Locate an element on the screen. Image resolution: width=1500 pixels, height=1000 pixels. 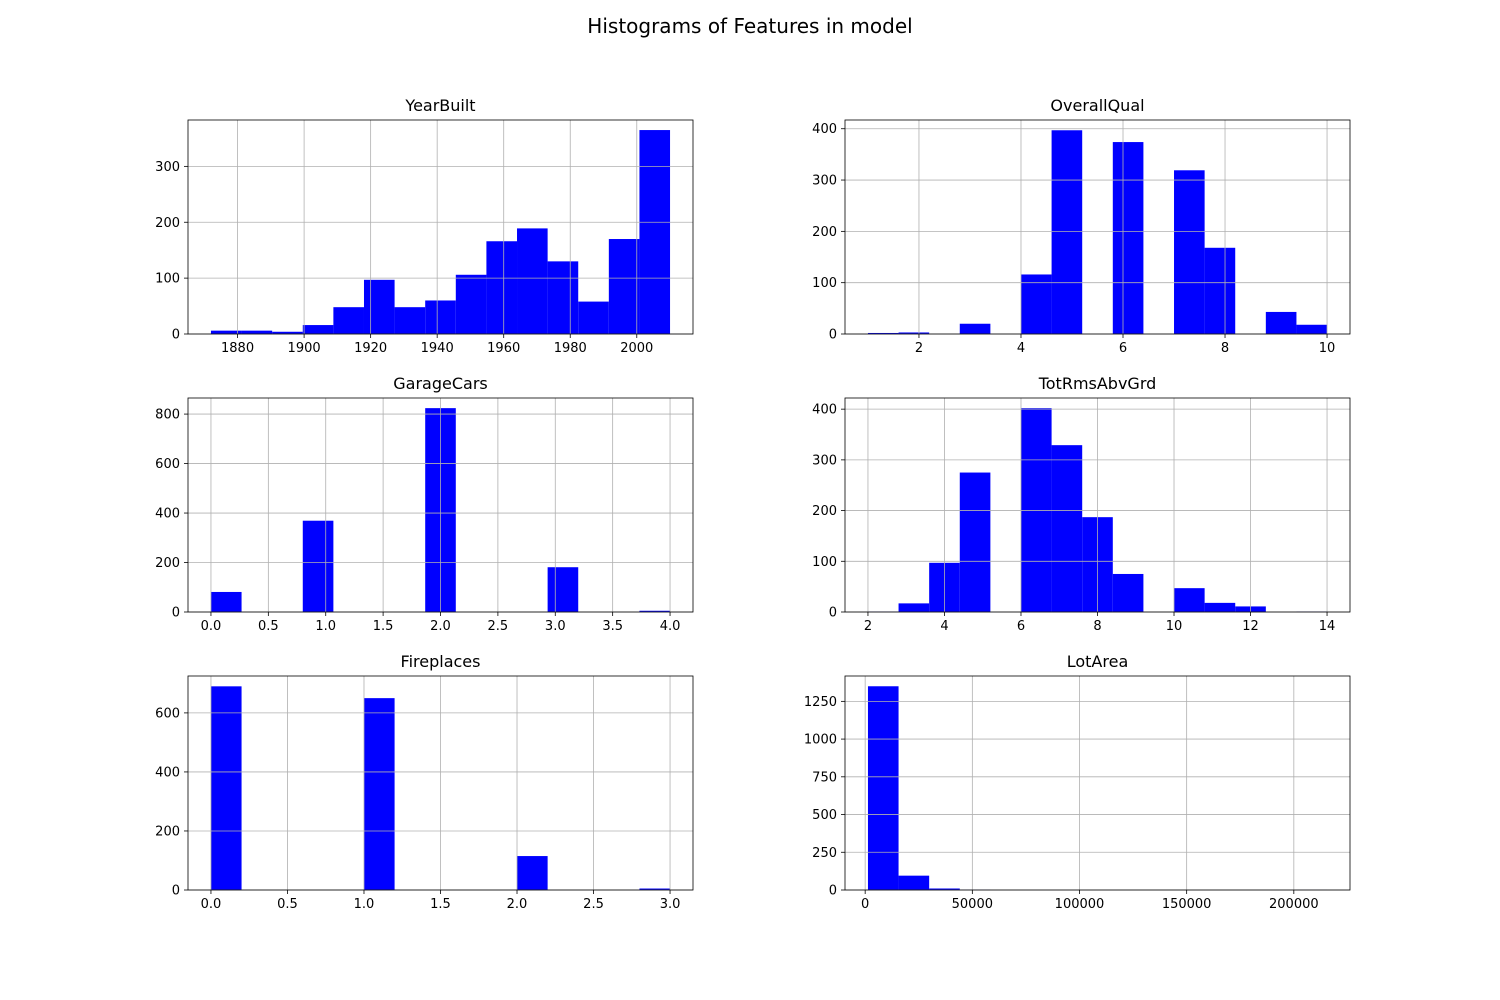
y-tick-label: 1250 is located at coordinates (820, 702).